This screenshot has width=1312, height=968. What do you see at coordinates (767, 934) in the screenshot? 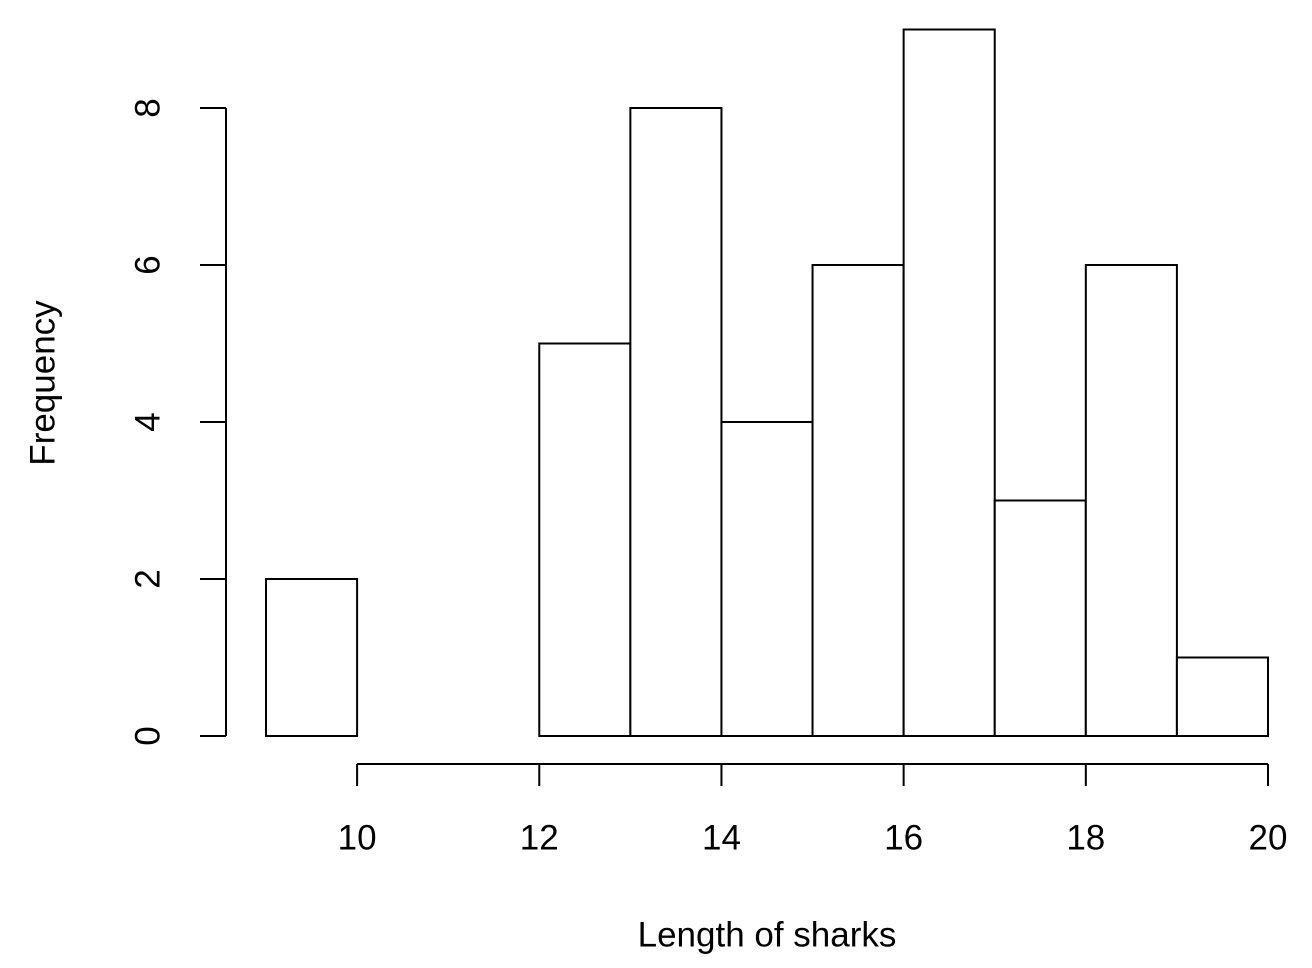
I see `x-axis-label: Length of sharks` at bounding box center [767, 934].